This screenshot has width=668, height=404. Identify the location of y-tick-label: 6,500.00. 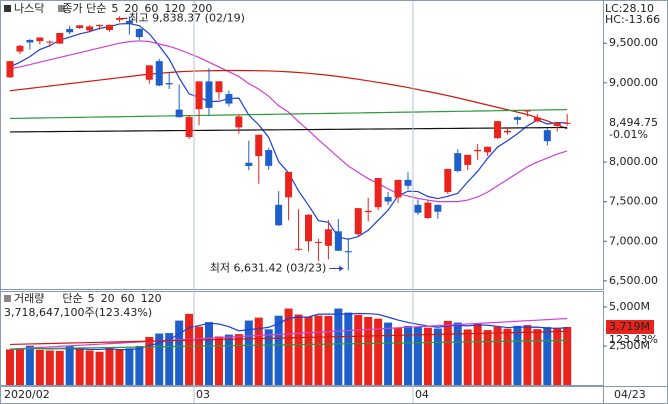
(633, 280).